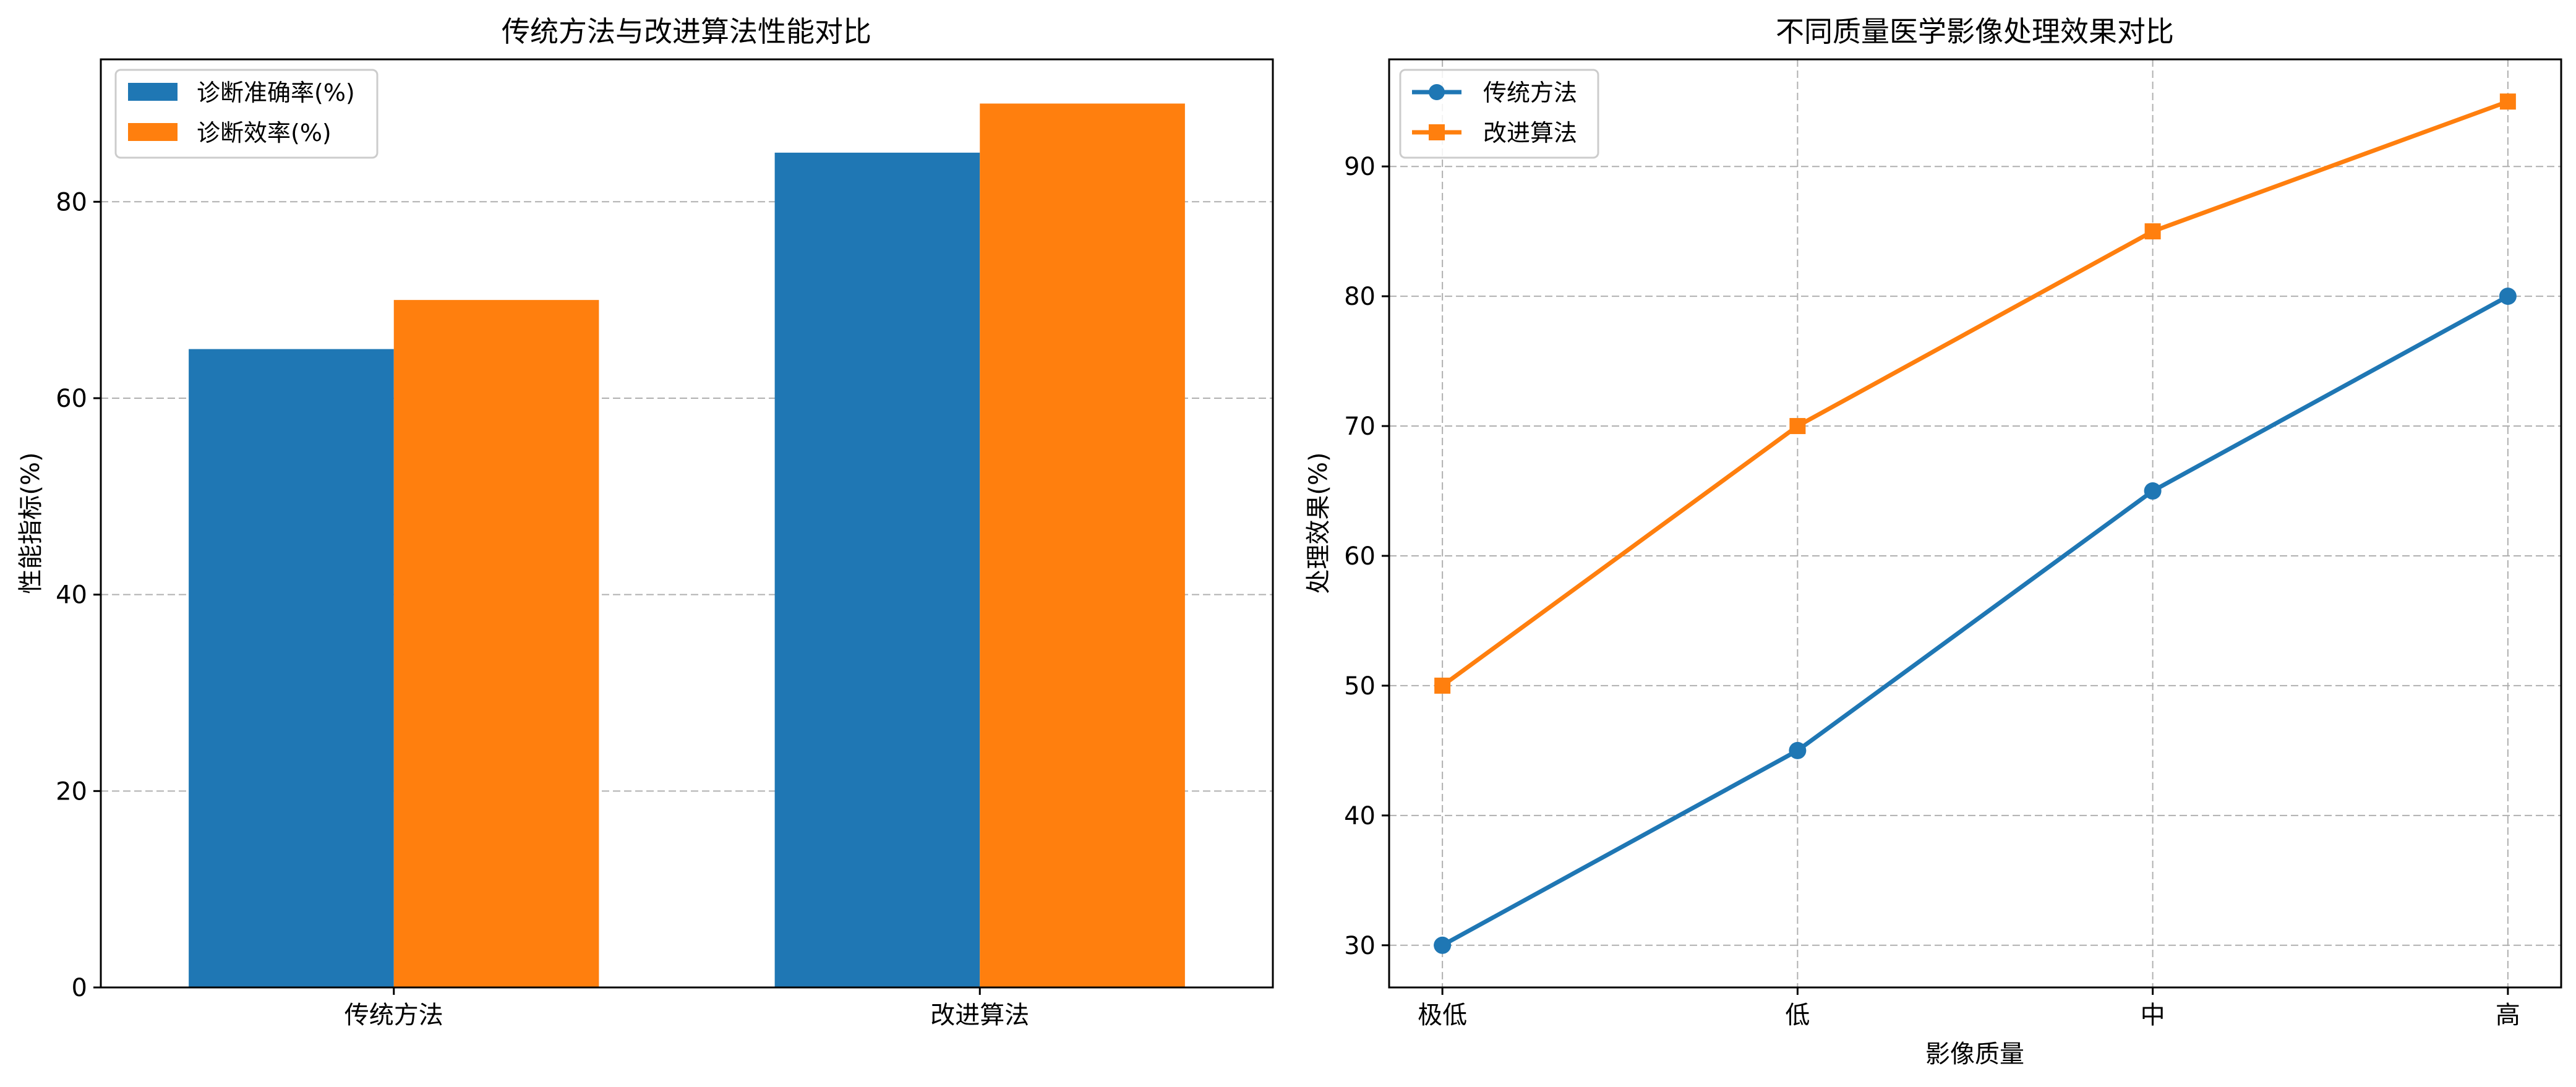 The image size is (2576, 1087). I want to click on line-x-tick-label: 中, so click(2153, 1015).